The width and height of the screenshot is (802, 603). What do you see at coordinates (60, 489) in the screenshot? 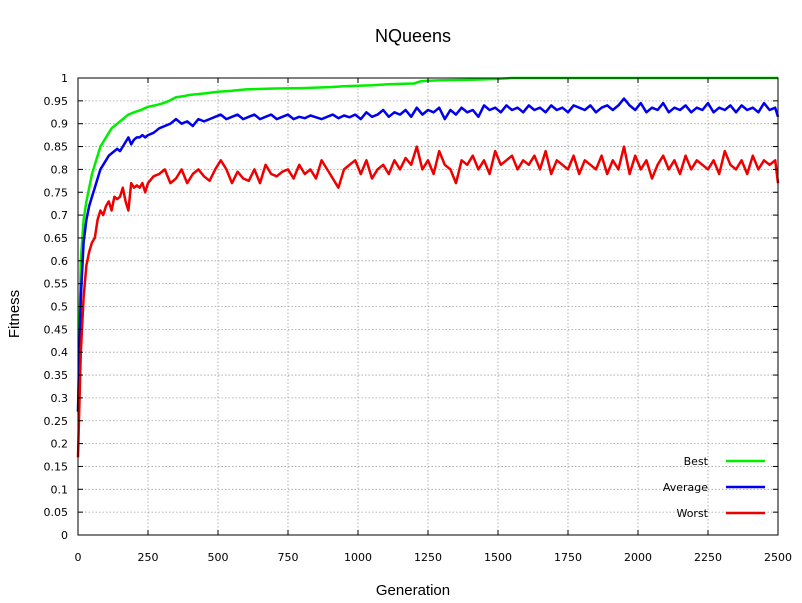
I see `y-tick-label: 0.1` at bounding box center [60, 489].